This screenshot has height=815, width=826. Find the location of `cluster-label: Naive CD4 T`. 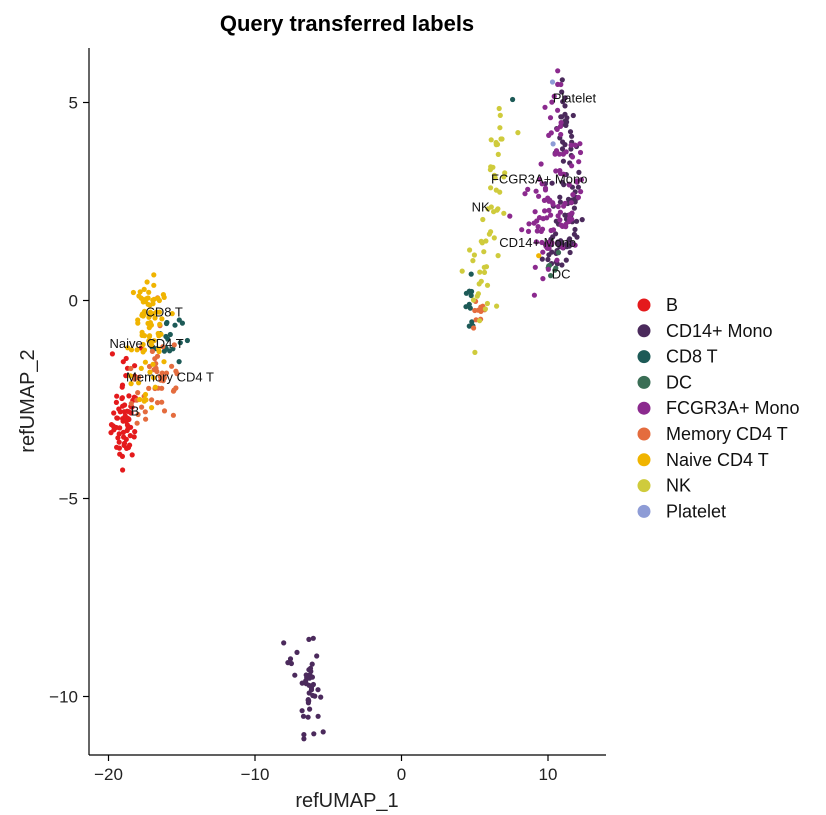

cluster-label: Naive CD4 T is located at coordinates (147, 343).